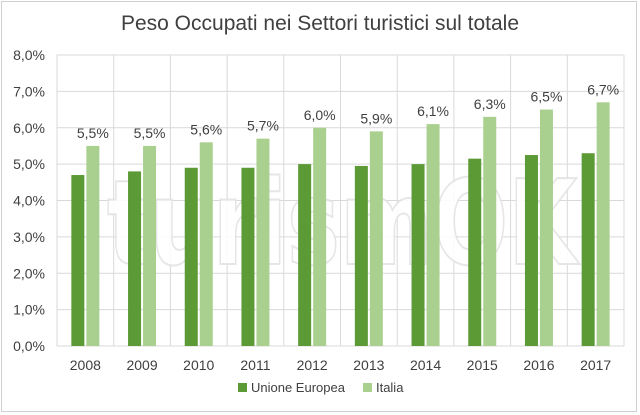 The image size is (640, 415). What do you see at coordinates (29, 91) in the screenshot?
I see `y-tick-label: 7,0%` at bounding box center [29, 91].